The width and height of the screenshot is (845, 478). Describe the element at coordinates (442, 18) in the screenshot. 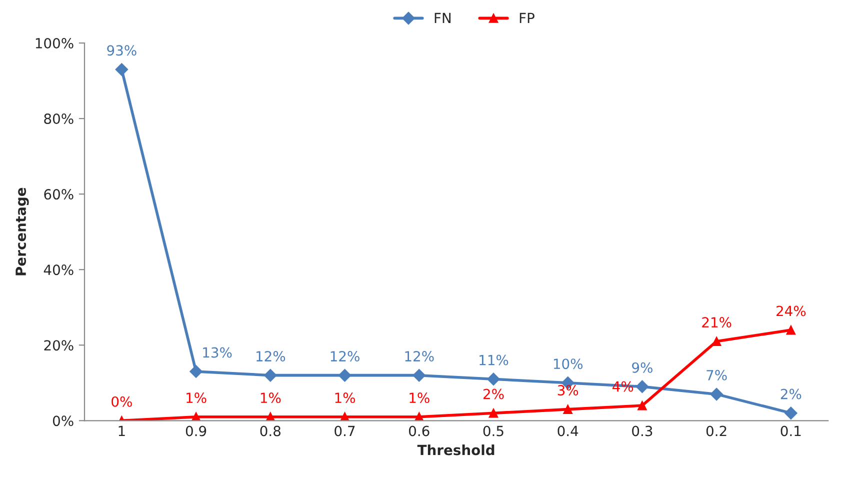

I see `legend-label: FN` at that location.